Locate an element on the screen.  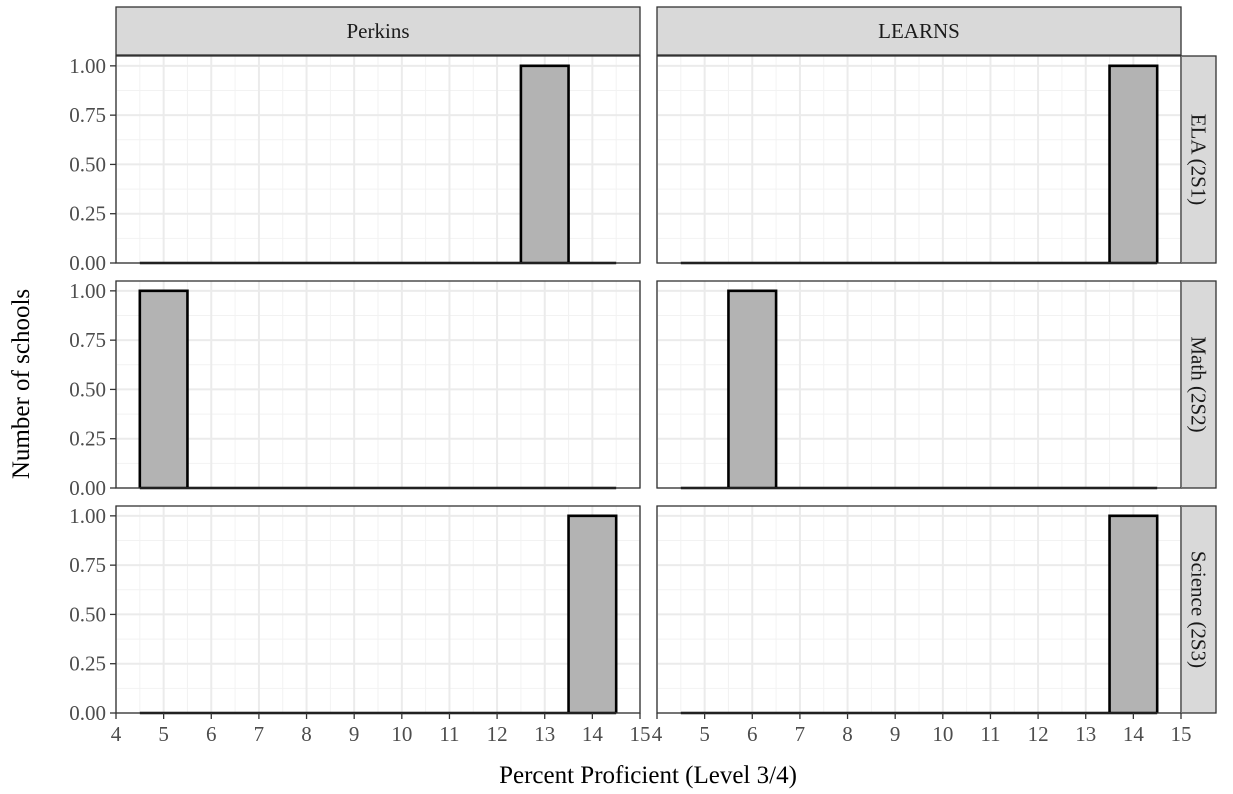
row-strip-math-2s2: Math (2S2) is located at coordinates (1198, 384).